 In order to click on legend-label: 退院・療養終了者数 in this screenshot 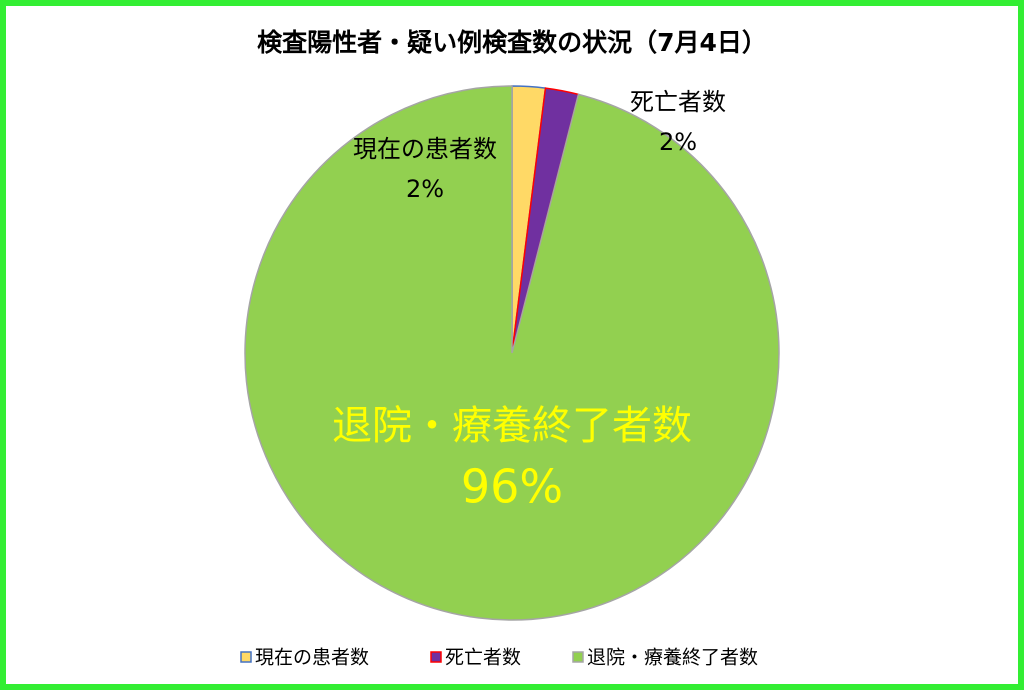, I will do `click(672, 658)`.